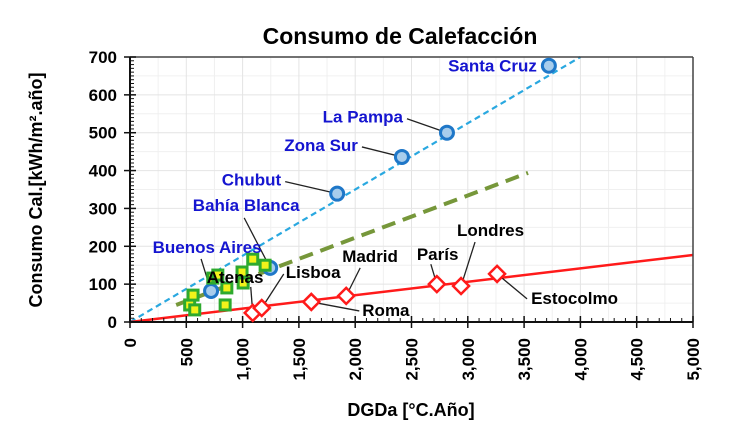 The image size is (730, 424). I want to click on x-tick-label: 4,000, so click(580, 359).